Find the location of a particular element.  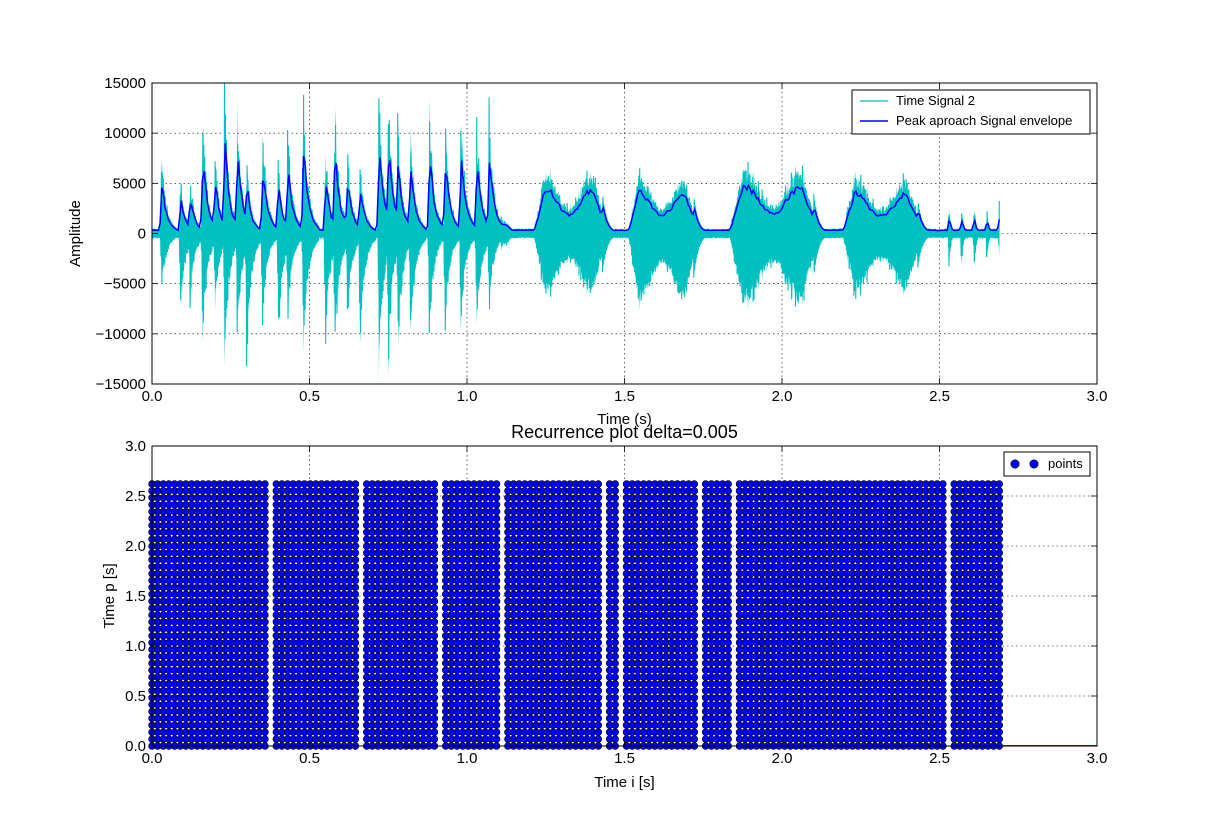

signal-y-tick-label: 15000 is located at coordinates (125, 83).